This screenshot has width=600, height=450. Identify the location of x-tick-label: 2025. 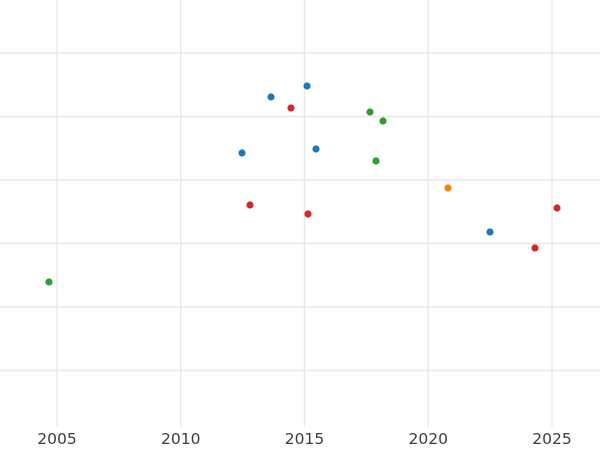
(552, 439).